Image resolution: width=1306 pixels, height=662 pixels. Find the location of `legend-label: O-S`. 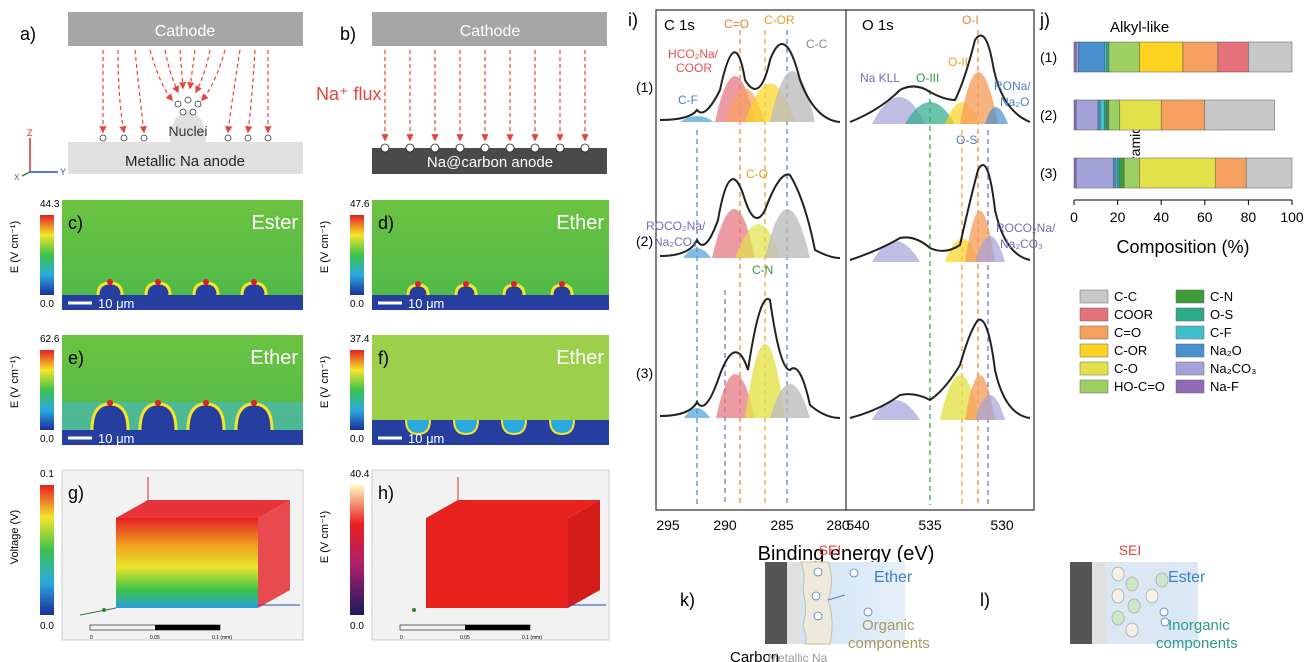

legend-label: O-S is located at coordinates (1221, 314).